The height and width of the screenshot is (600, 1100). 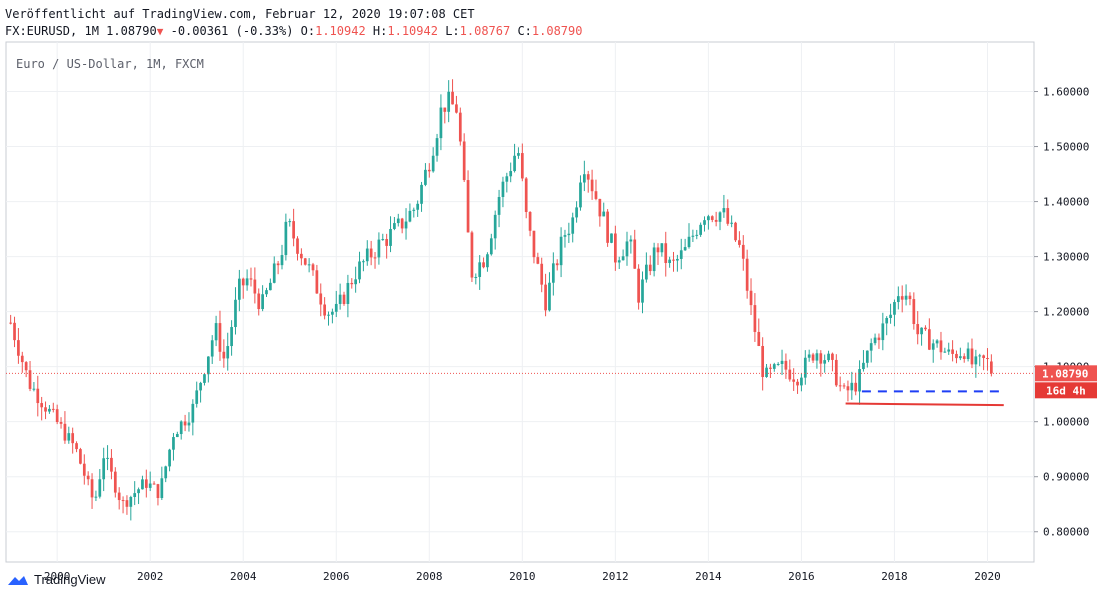 What do you see at coordinates (987, 576) in the screenshot?
I see `x-tick-label: 2020` at bounding box center [987, 576].